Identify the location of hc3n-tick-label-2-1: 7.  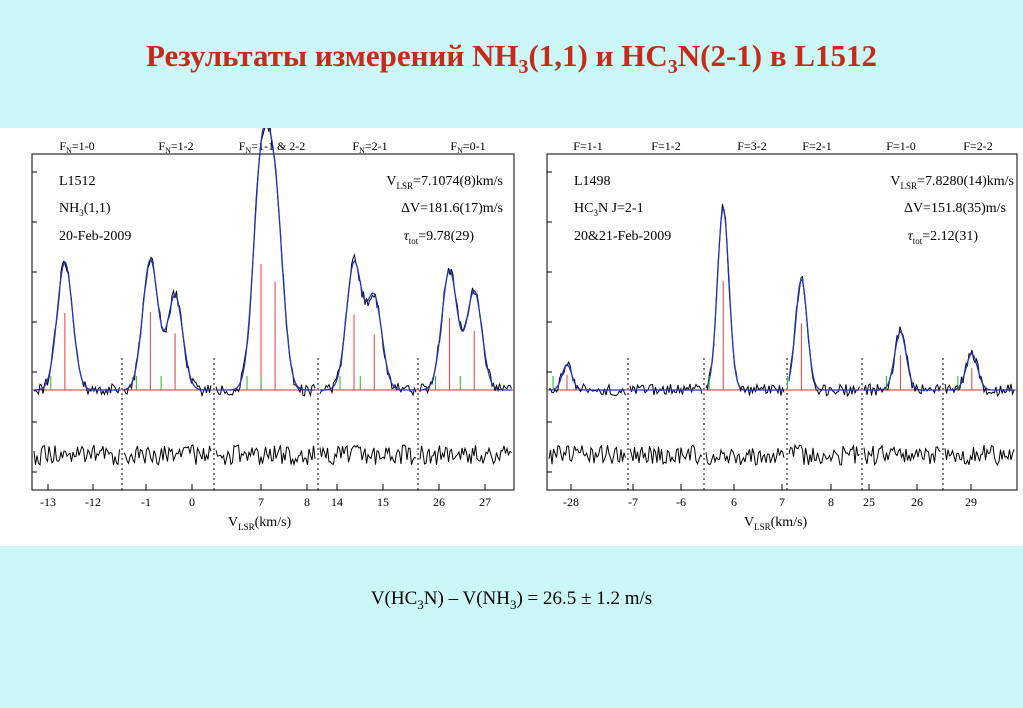
(782, 502).